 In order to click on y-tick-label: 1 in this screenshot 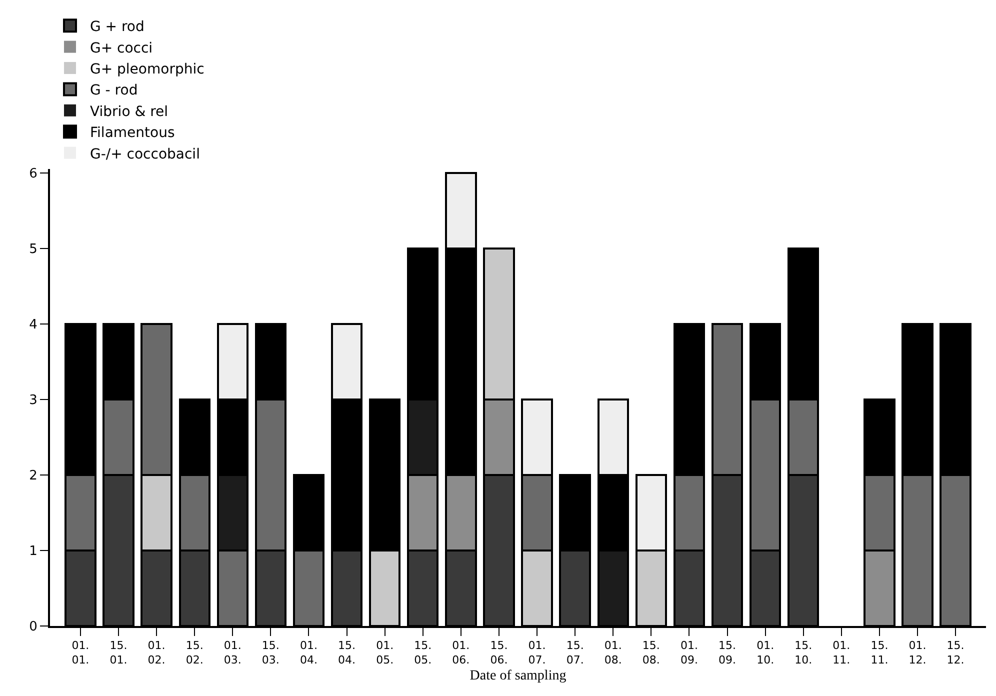, I will do `click(33, 552)`.